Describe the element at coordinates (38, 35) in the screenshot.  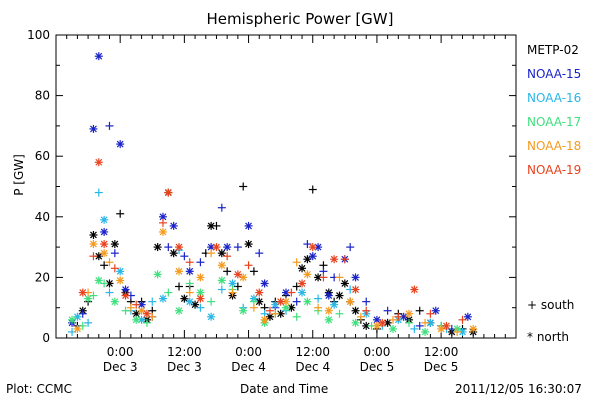
I see `y-tick-label: 100` at that location.